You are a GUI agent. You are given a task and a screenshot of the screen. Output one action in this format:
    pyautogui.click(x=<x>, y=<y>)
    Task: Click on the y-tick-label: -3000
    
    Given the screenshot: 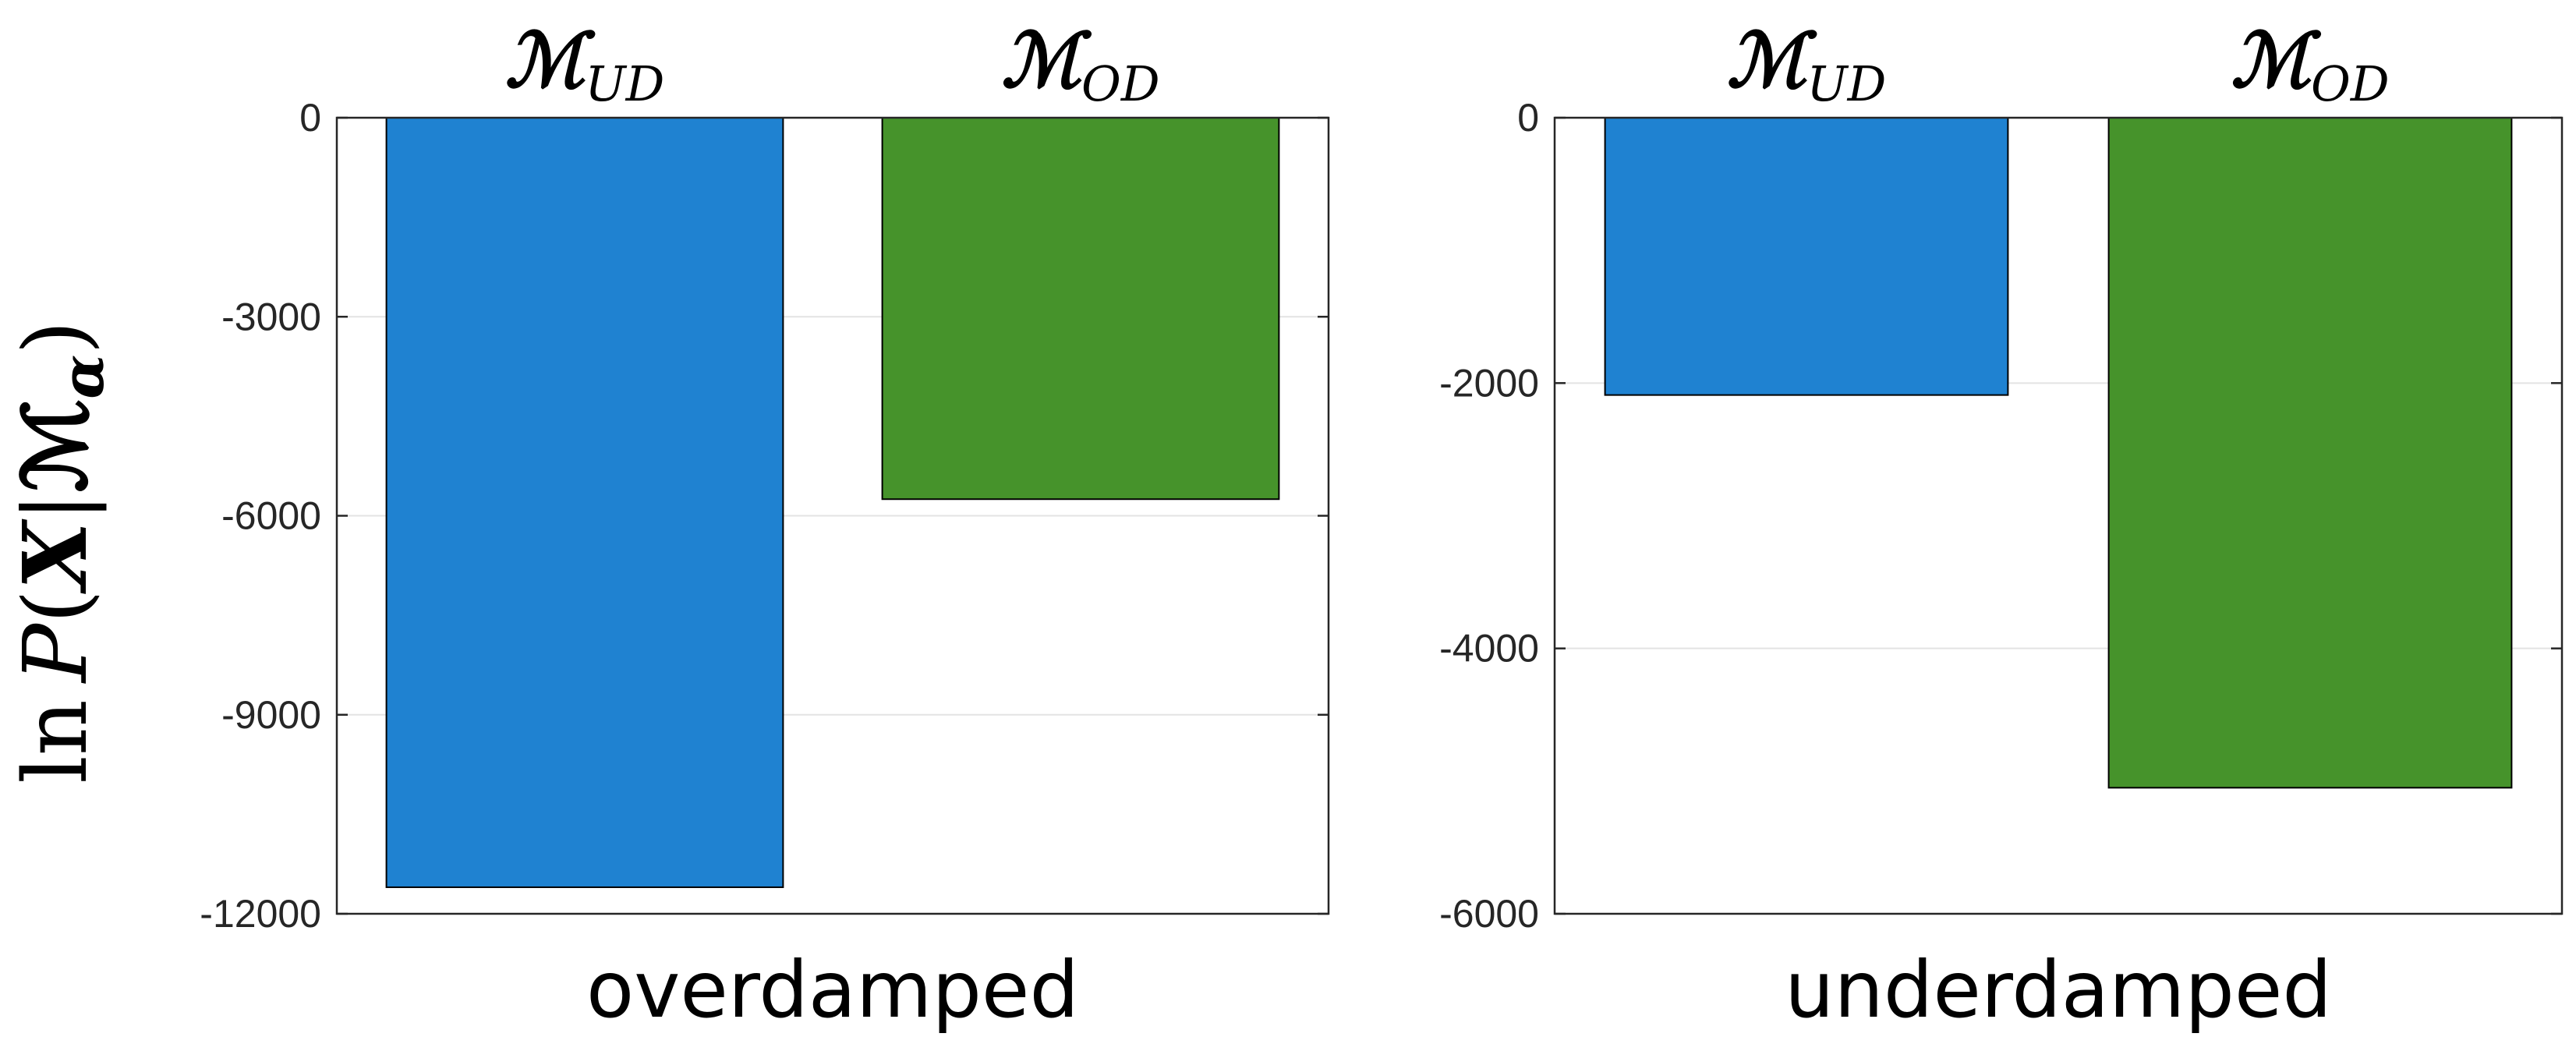 What is the action you would take?
    pyautogui.click(x=271, y=316)
    